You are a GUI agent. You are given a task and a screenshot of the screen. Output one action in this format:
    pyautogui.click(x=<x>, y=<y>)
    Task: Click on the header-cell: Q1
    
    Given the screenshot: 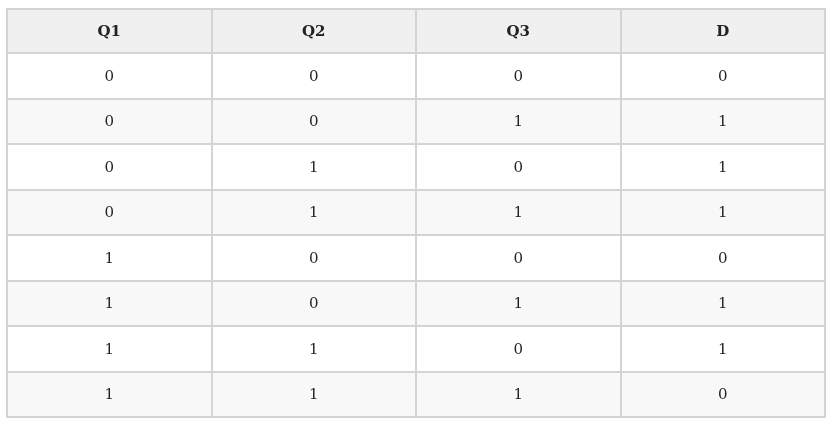 What is the action you would take?
    pyautogui.click(x=109, y=31)
    